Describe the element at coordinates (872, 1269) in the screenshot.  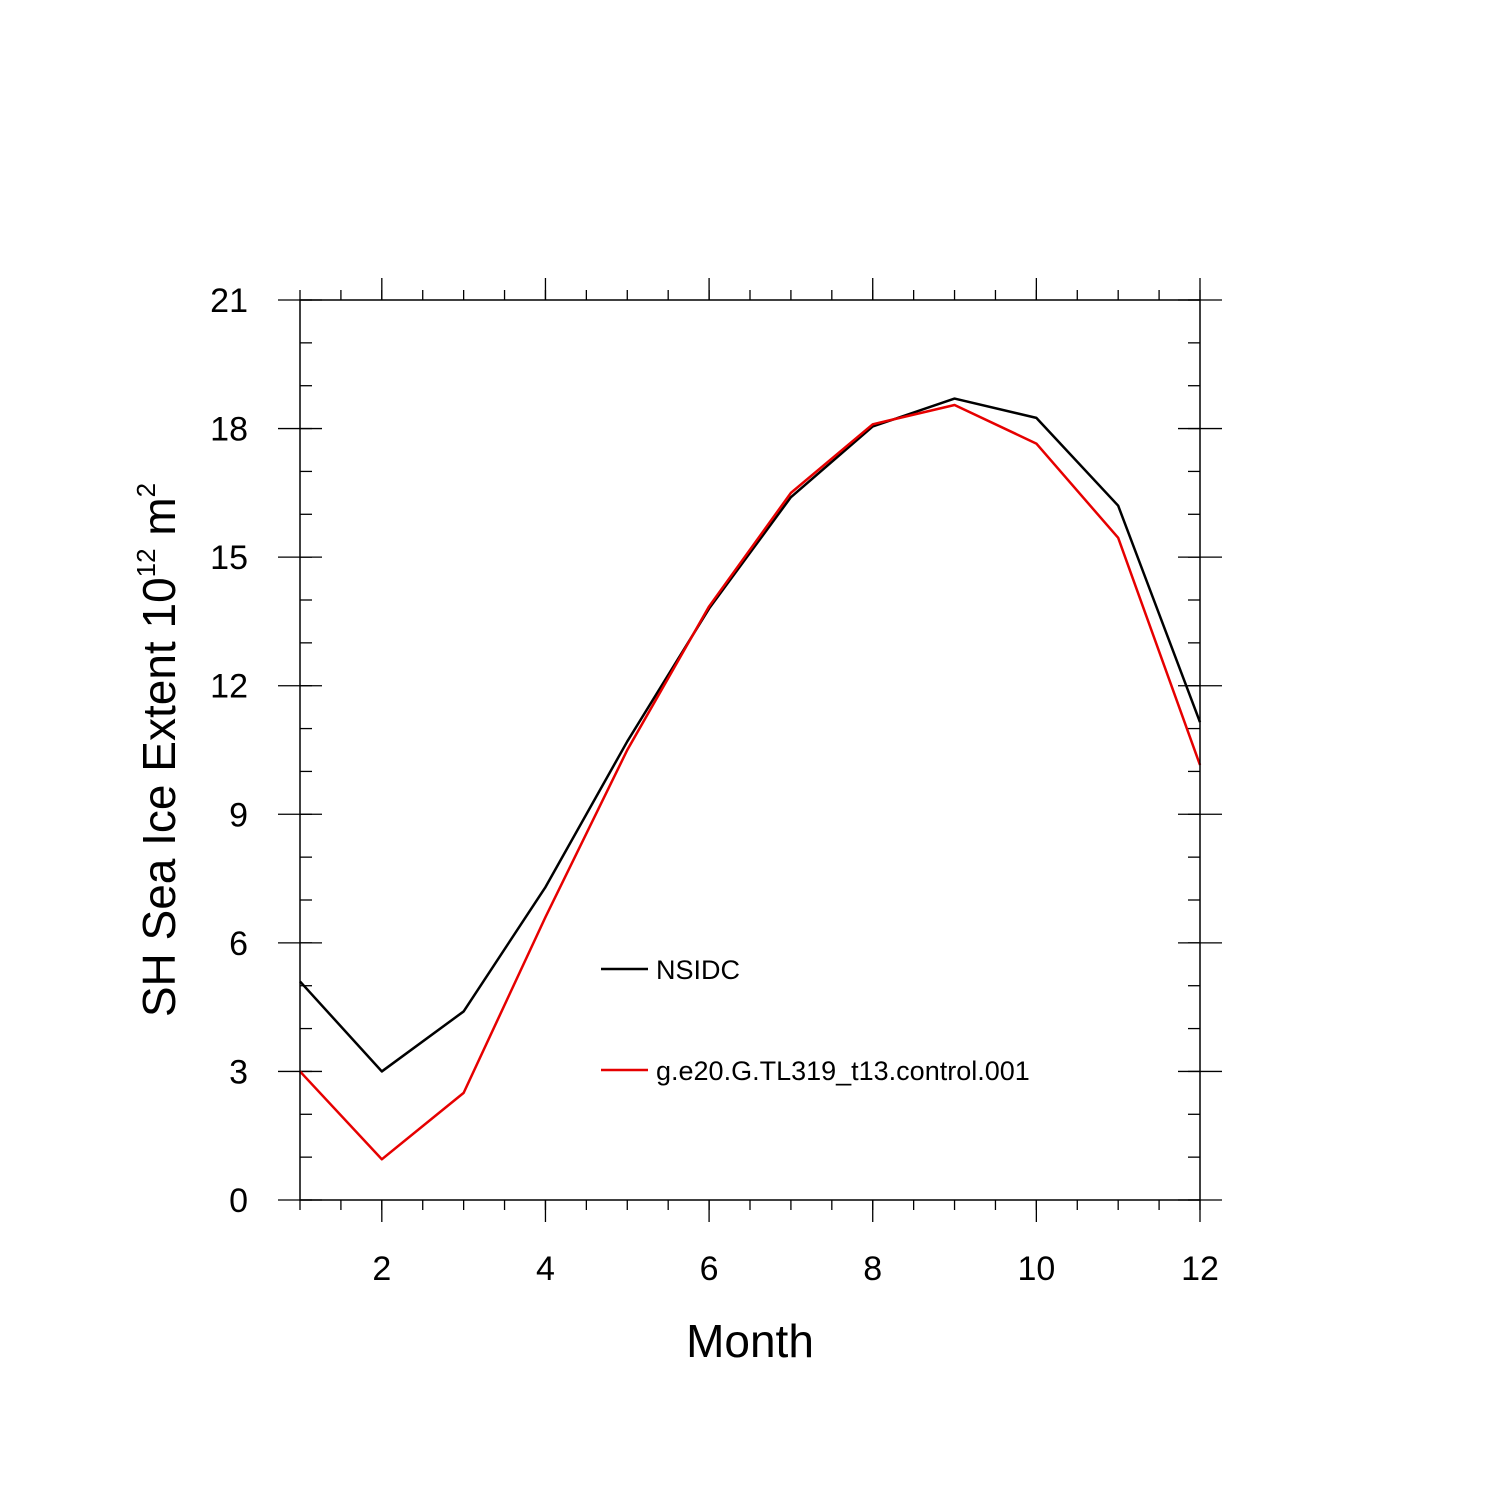
I see `x-tick-label: 8` at that location.